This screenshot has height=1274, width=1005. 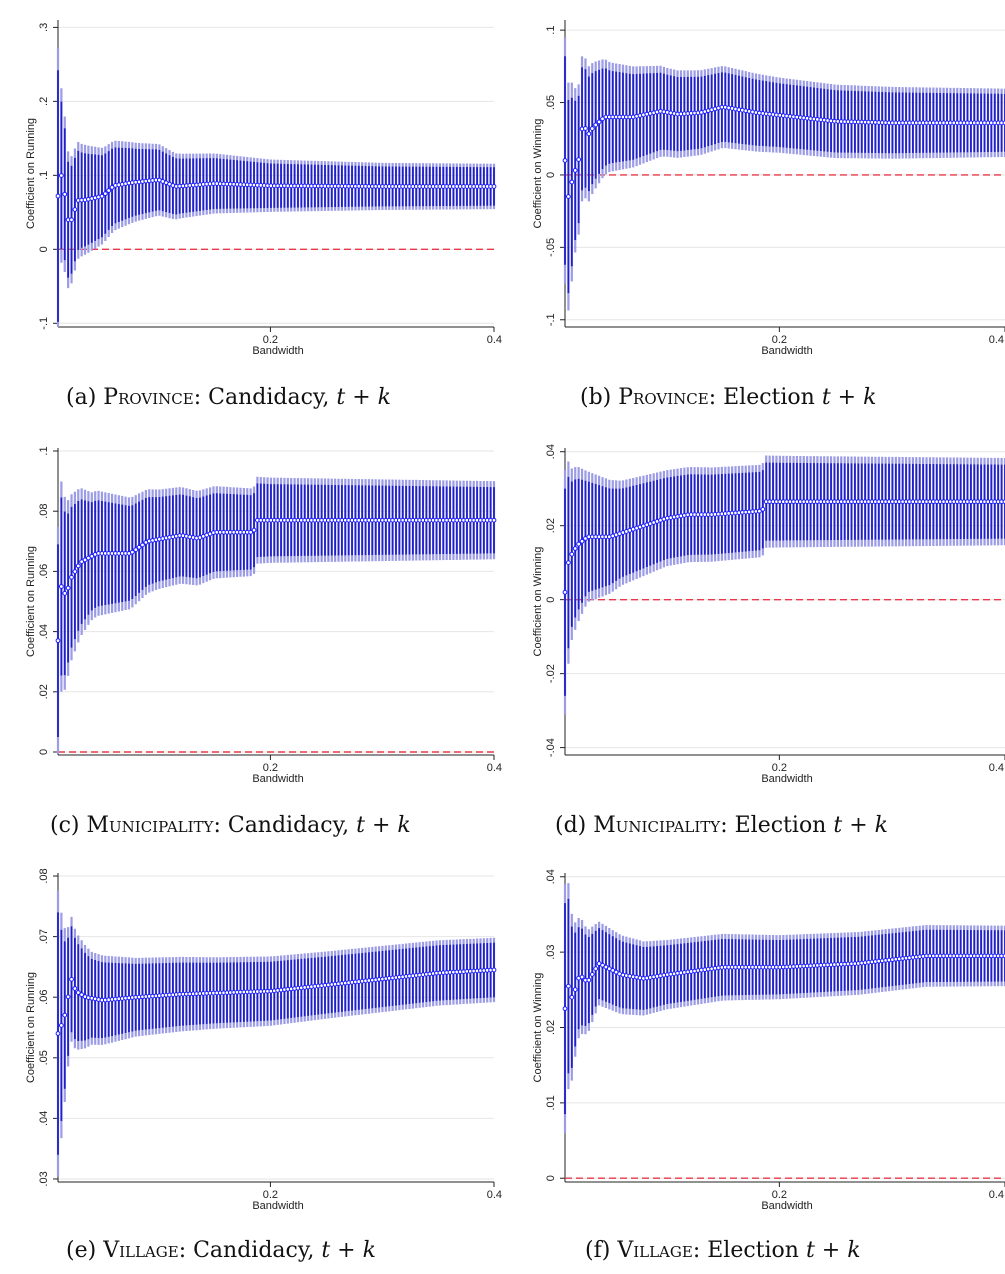 What do you see at coordinates (228, 397) in the screenshot?
I see `caption-a: (a) Province: Candidacy, t + k` at bounding box center [228, 397].